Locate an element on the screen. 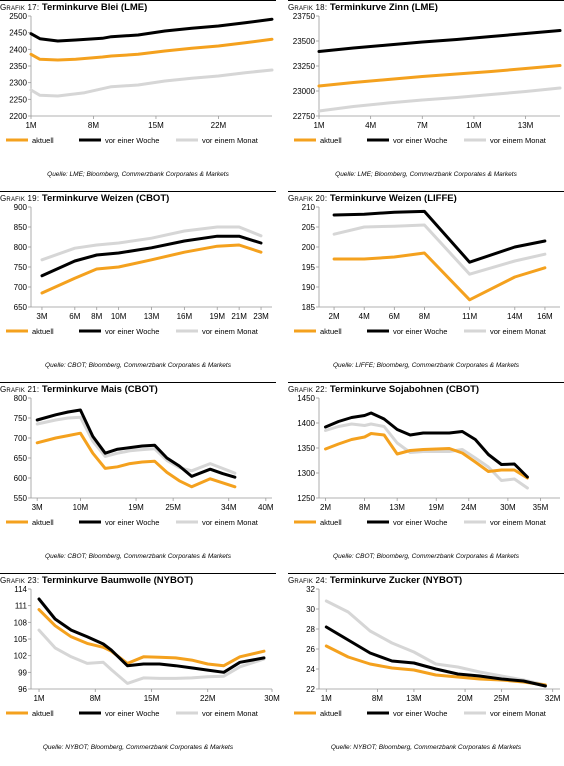  x-tick-label: 40M is located at coordinates (266, 507).